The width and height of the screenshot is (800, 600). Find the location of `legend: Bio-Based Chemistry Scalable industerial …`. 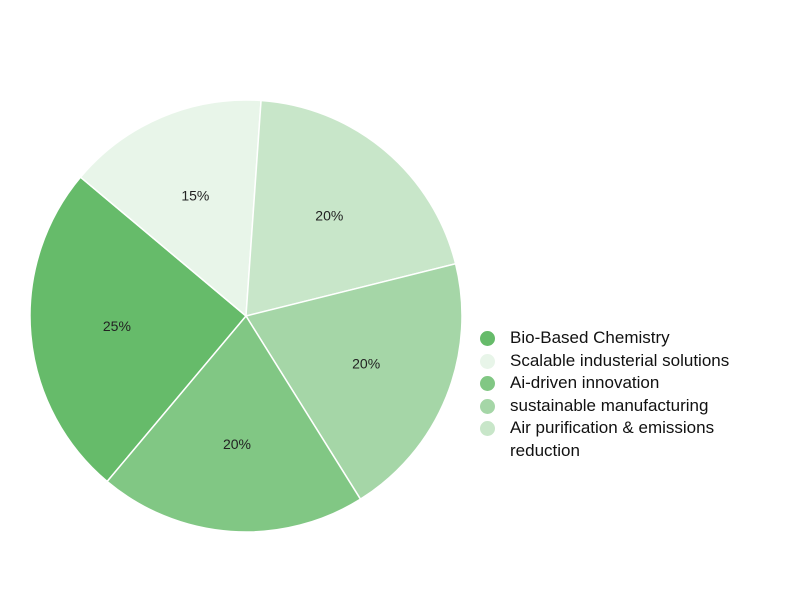

legend: Bio-Based Chemistry Scalable industerial … is located at coordinates (628, 394).